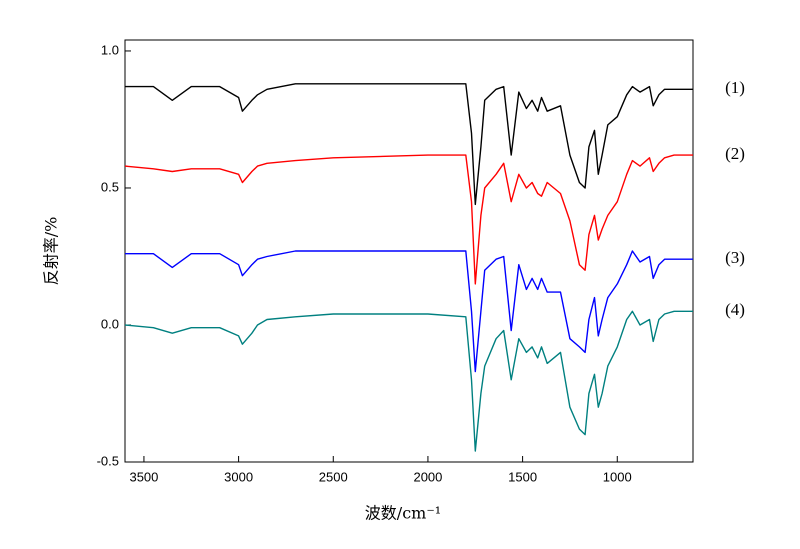 This screenshot has width=800, height=549. What do you see at coordinates (403, 513) in the screenshot?
I see `x-axis-label: 波数/cm⁻¹` at bounding box center [403, 513].